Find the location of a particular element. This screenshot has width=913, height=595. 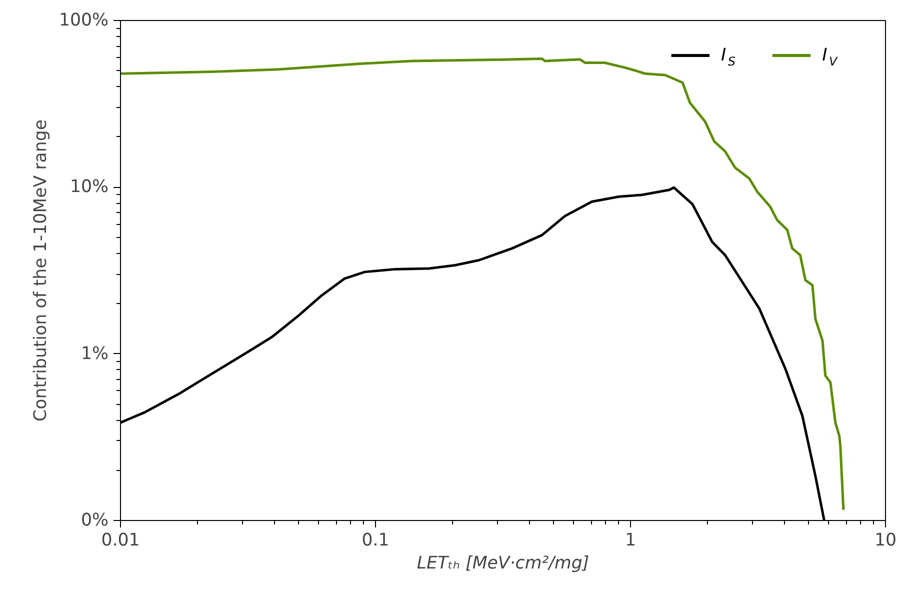

y-tick-label: 0% is located at coordinates (95, 520).